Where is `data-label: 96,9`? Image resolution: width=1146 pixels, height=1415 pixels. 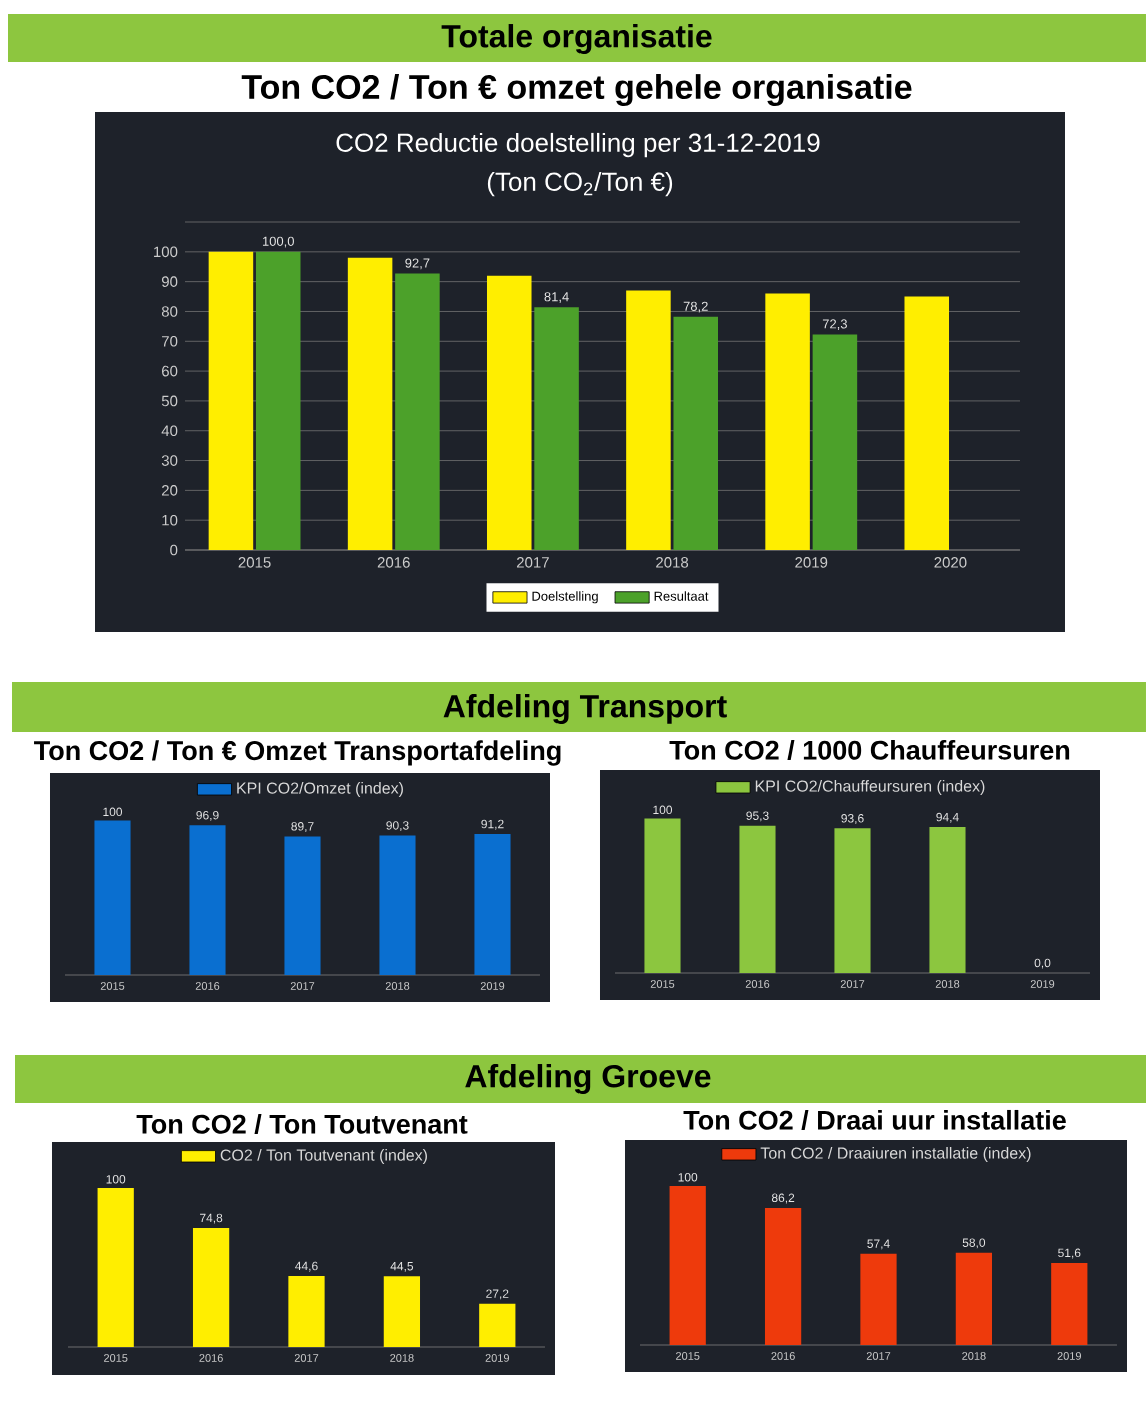
data-label: 96,9 is located at coordinates (207, 815).